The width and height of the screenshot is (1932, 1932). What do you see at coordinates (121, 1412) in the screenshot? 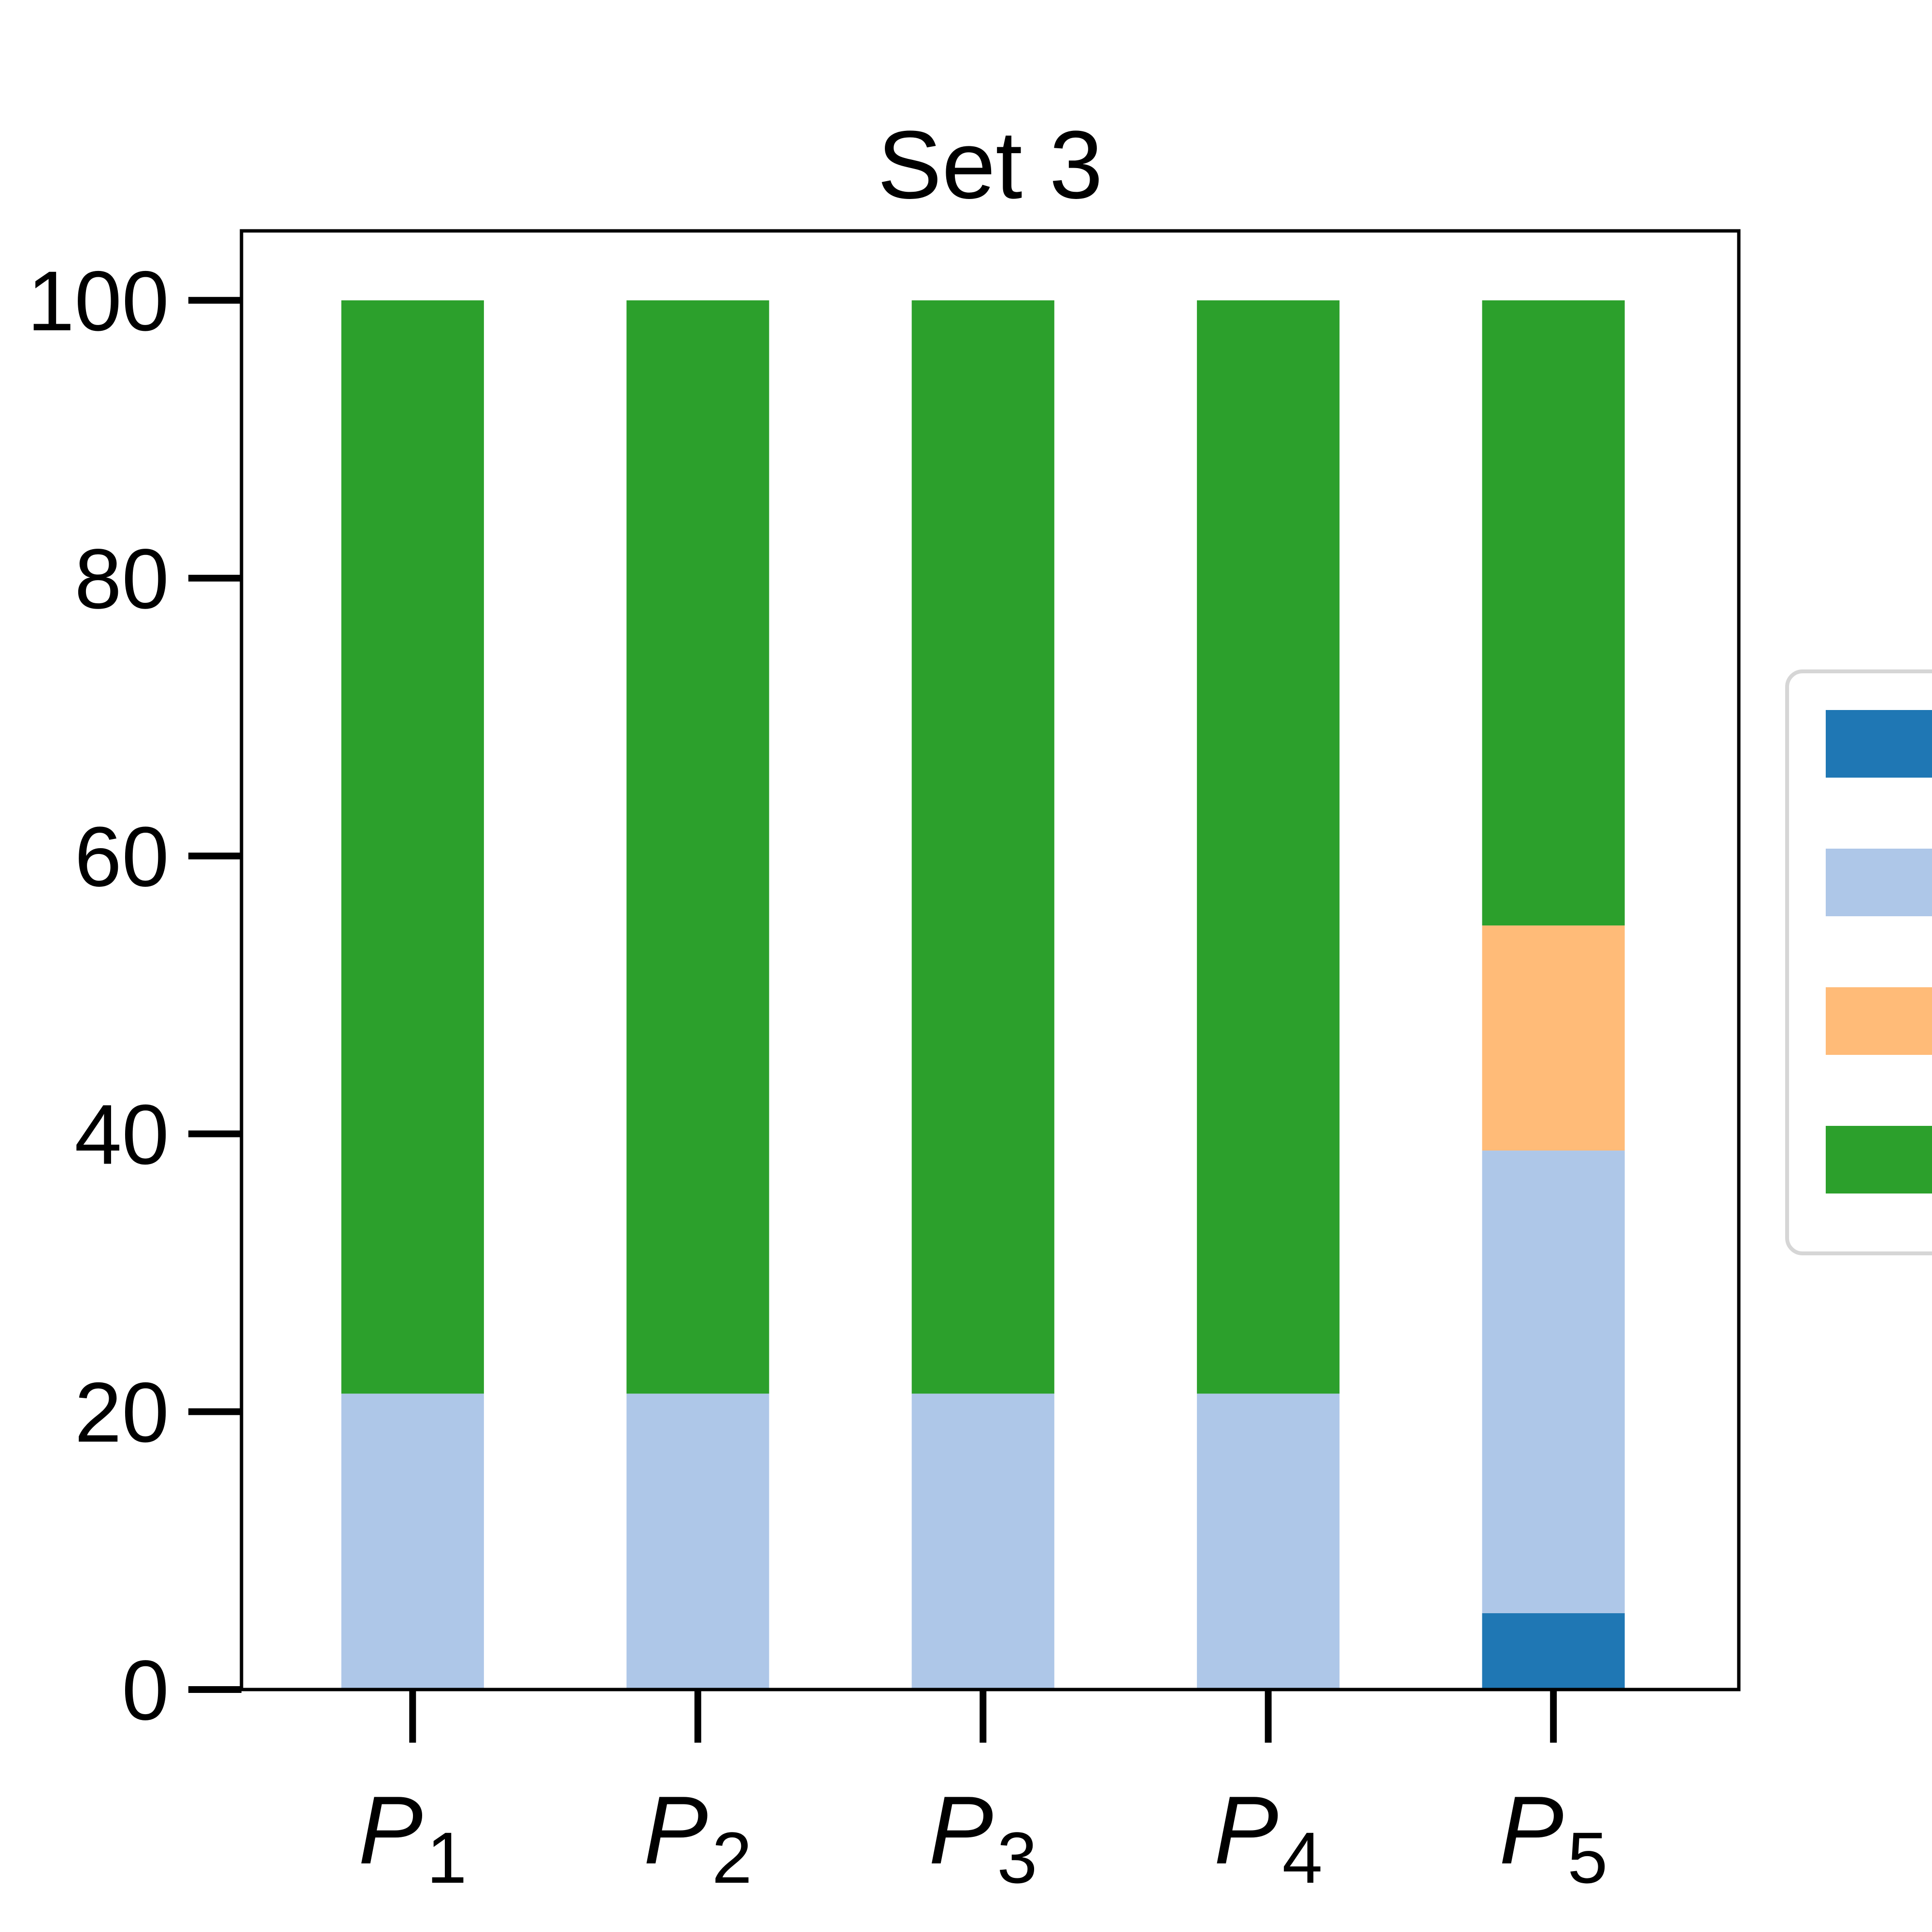
I see `y-tick-label-1: 20` at bounding box center [121, 1412].